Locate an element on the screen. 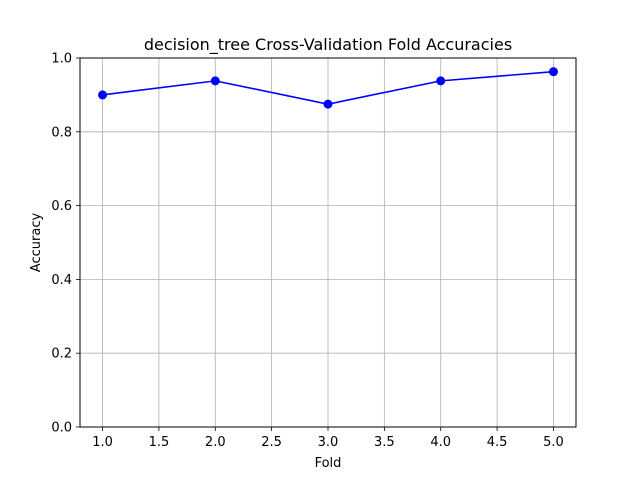 The image size is (640, 480). y-tick-label: 0.2 is located at coordinates (61, 354).